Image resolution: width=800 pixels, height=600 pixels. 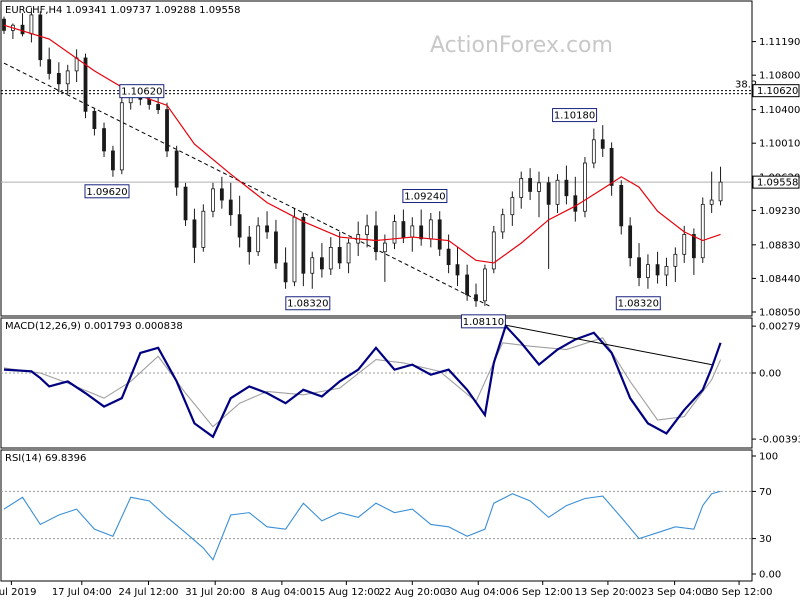 I want to click on price-callout: 1.10620, so click(x=142, y=91).